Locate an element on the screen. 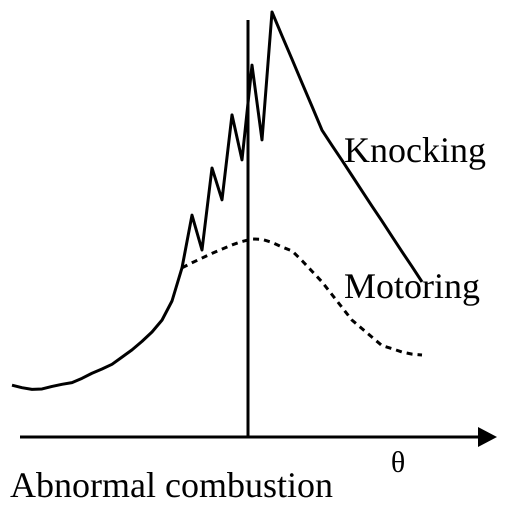 Image resolution: width=512 pixels, height=507 pixels. series-label: Knocking is located at coordinates (415, 150).